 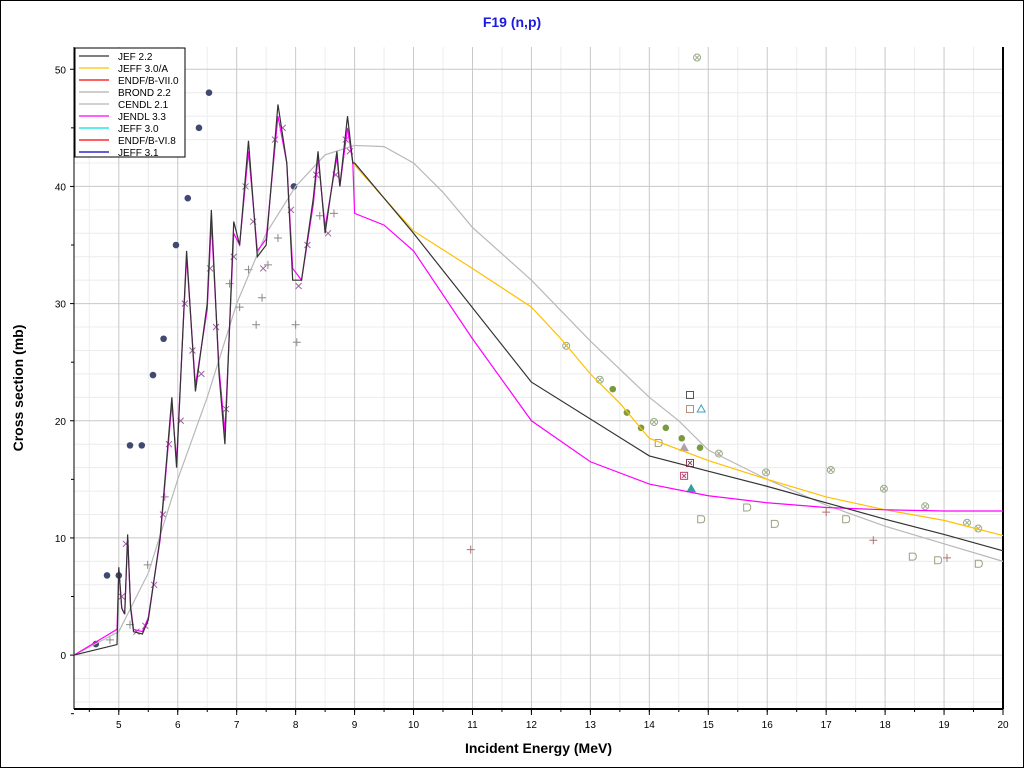 I want to click on data-point-triangle, so click(x=701, y=408).